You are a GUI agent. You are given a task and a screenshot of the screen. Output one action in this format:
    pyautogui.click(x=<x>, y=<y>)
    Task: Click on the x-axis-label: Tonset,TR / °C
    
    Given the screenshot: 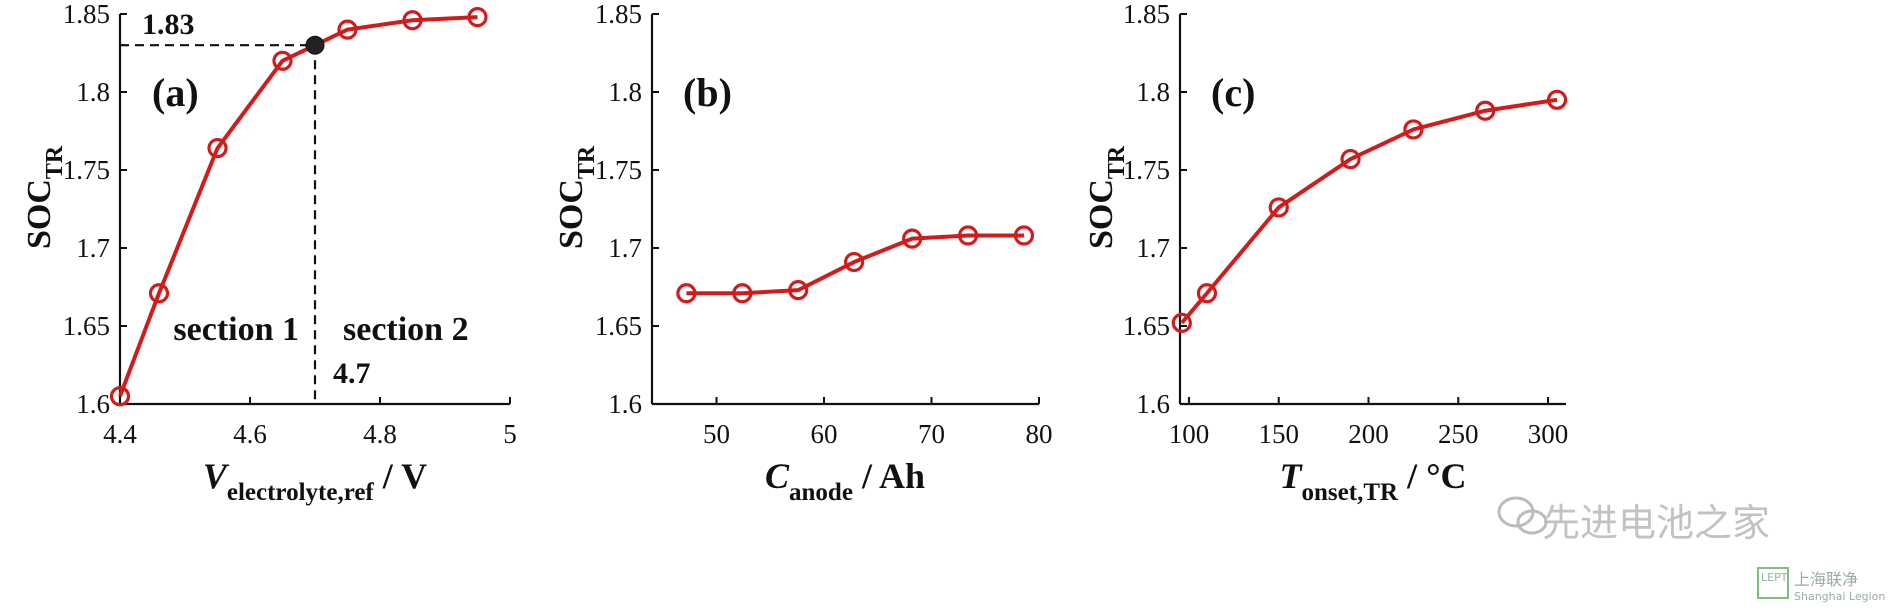 What is the action you would take?
    pyautogui.click(x=1373, y=481)
    